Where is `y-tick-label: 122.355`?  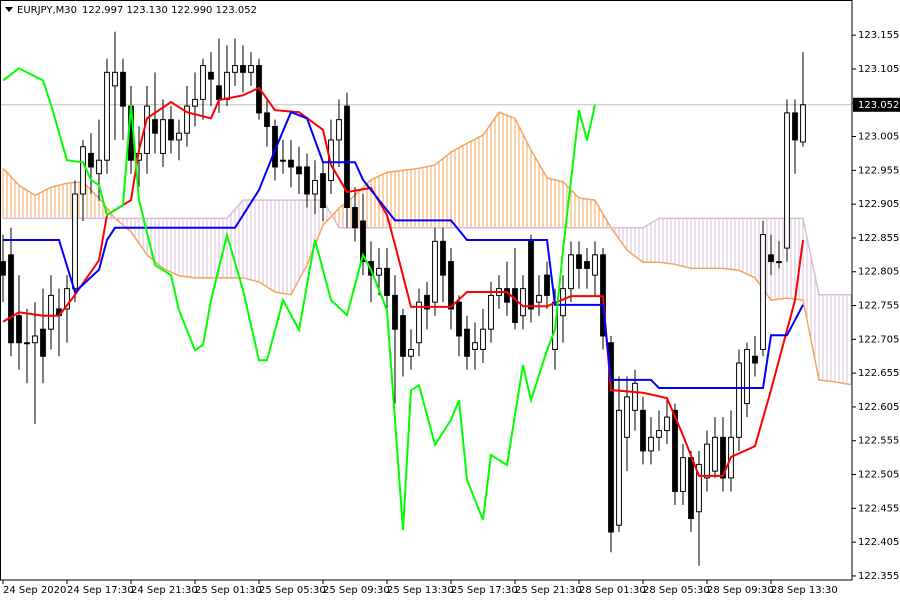 y-tick-label: 122.355 is located at coordinates (878, 576).